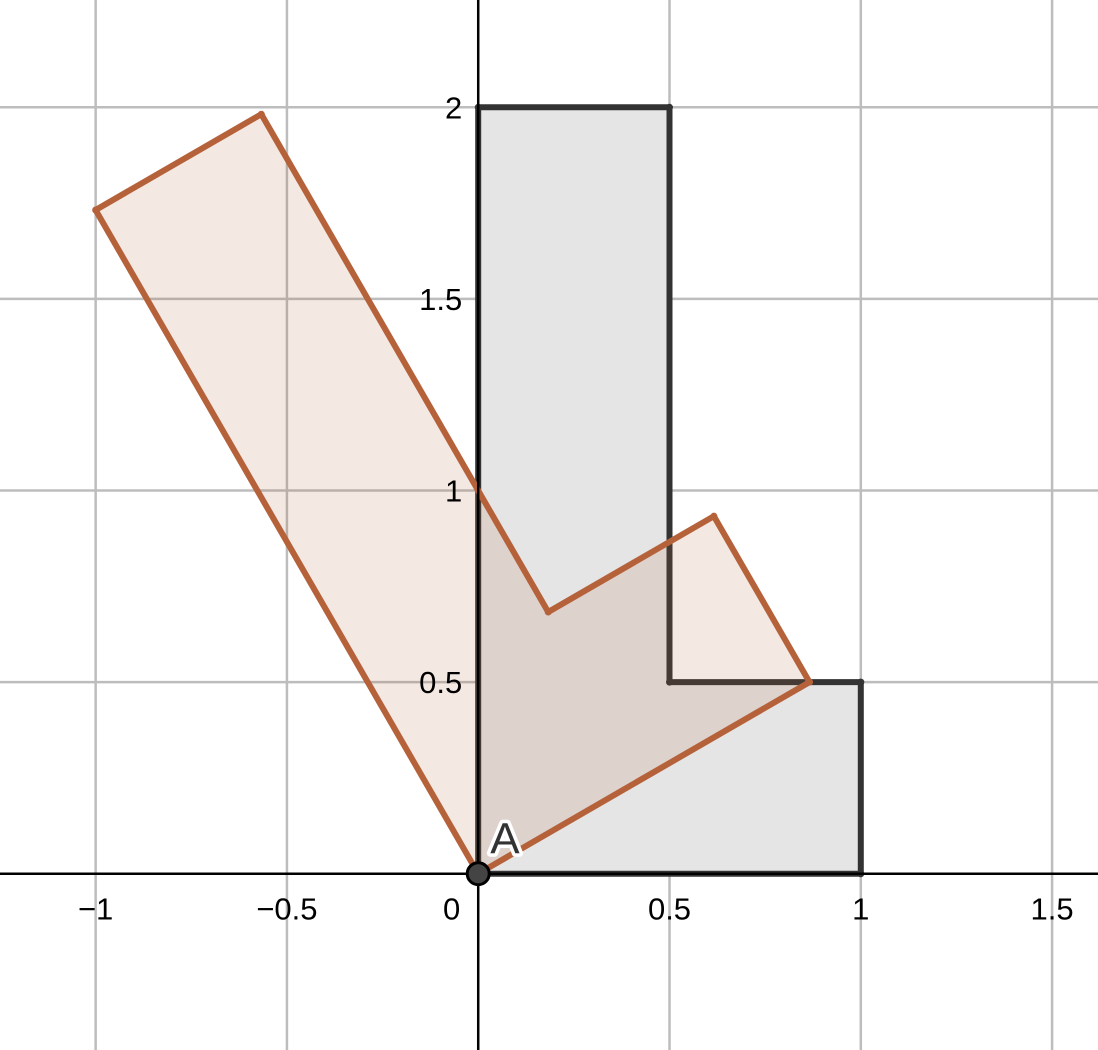 Image resolution: width=1098 pixels, height=1050 pixels. Describe the element at coordinates (440, 682) in the screenshot. I see `y-tick-label: 0.5` at that location.